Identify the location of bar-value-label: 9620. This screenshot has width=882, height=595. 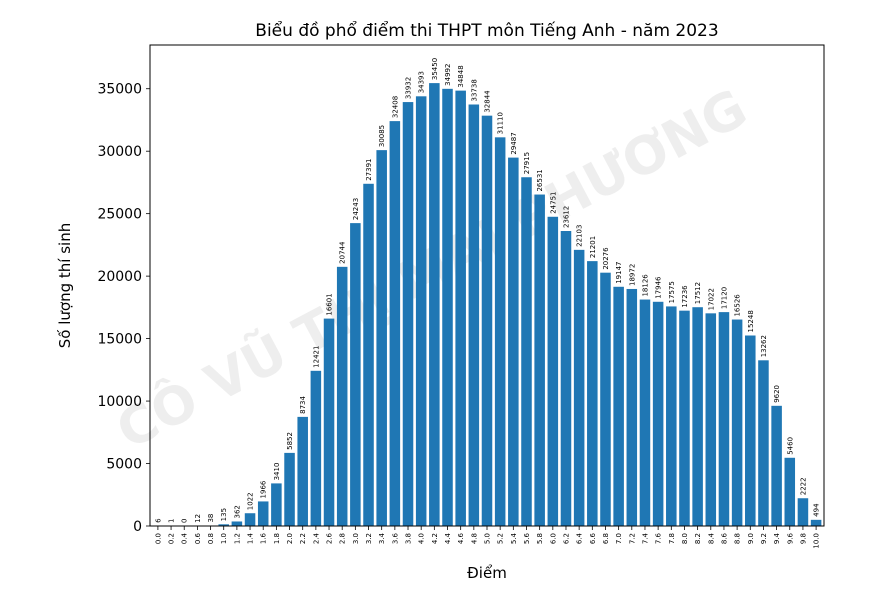
(777, 394).